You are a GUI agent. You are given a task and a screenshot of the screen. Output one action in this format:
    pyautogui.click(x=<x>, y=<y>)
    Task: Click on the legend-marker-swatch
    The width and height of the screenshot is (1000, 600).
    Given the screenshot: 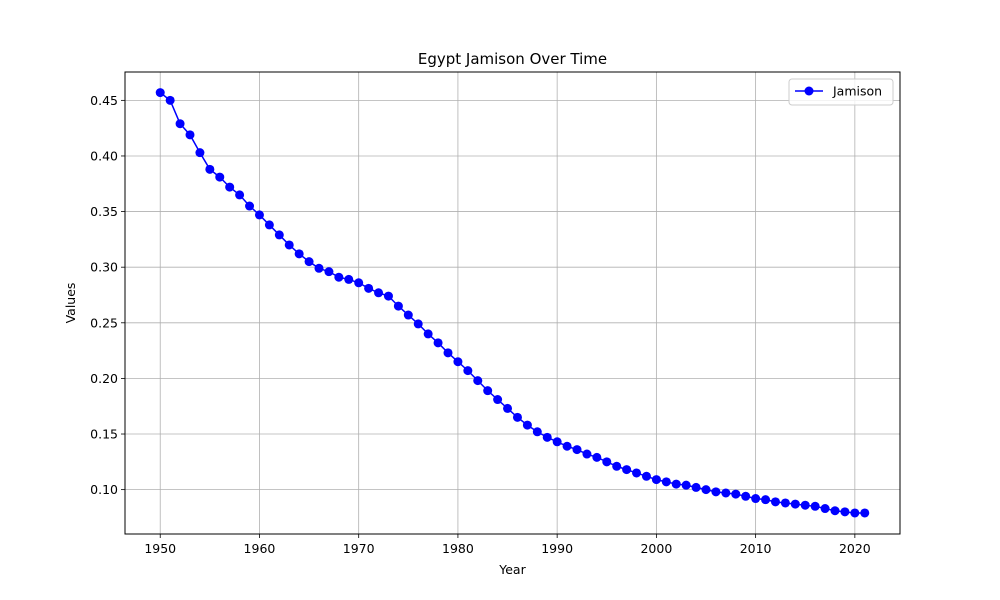 What is the action you would take?
    pyautogui.click(x=809, y=91)
    